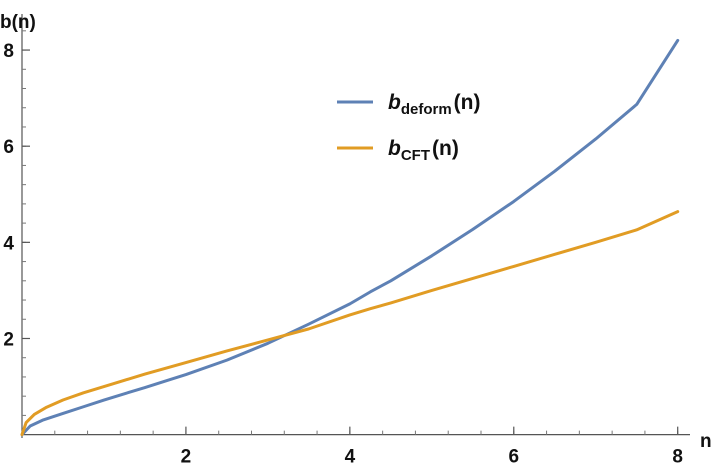 The width and height of the screenshot is (720, 476). I want to click on legend: bdeform(n)bCFT(n), so click(409, 127).